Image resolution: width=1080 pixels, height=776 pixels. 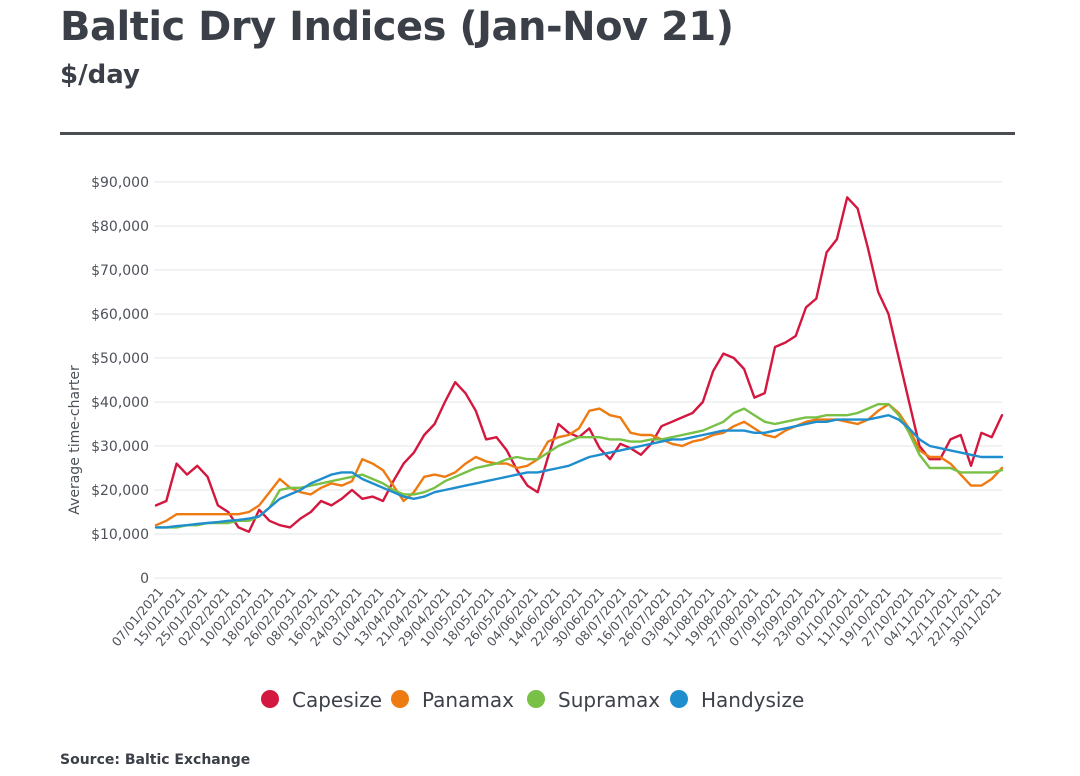 What do you see at coordinates (270, 699) in the screenshot?
I see `legend-marker-capesize` at bounding box center [270, 699].